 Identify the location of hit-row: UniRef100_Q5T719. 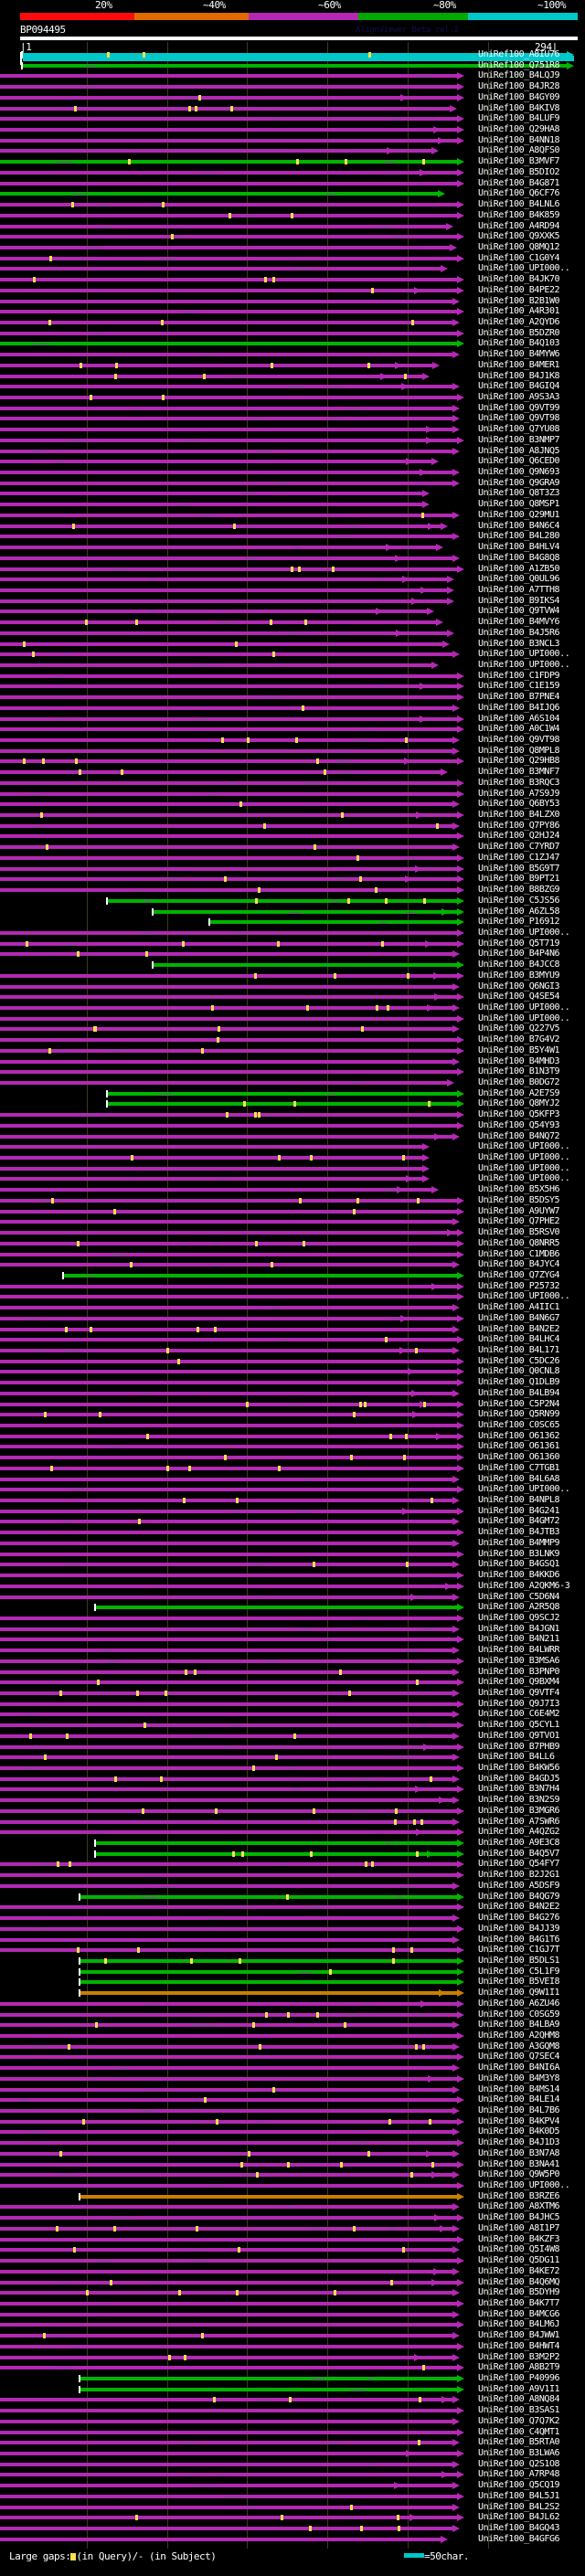
(293, 944).